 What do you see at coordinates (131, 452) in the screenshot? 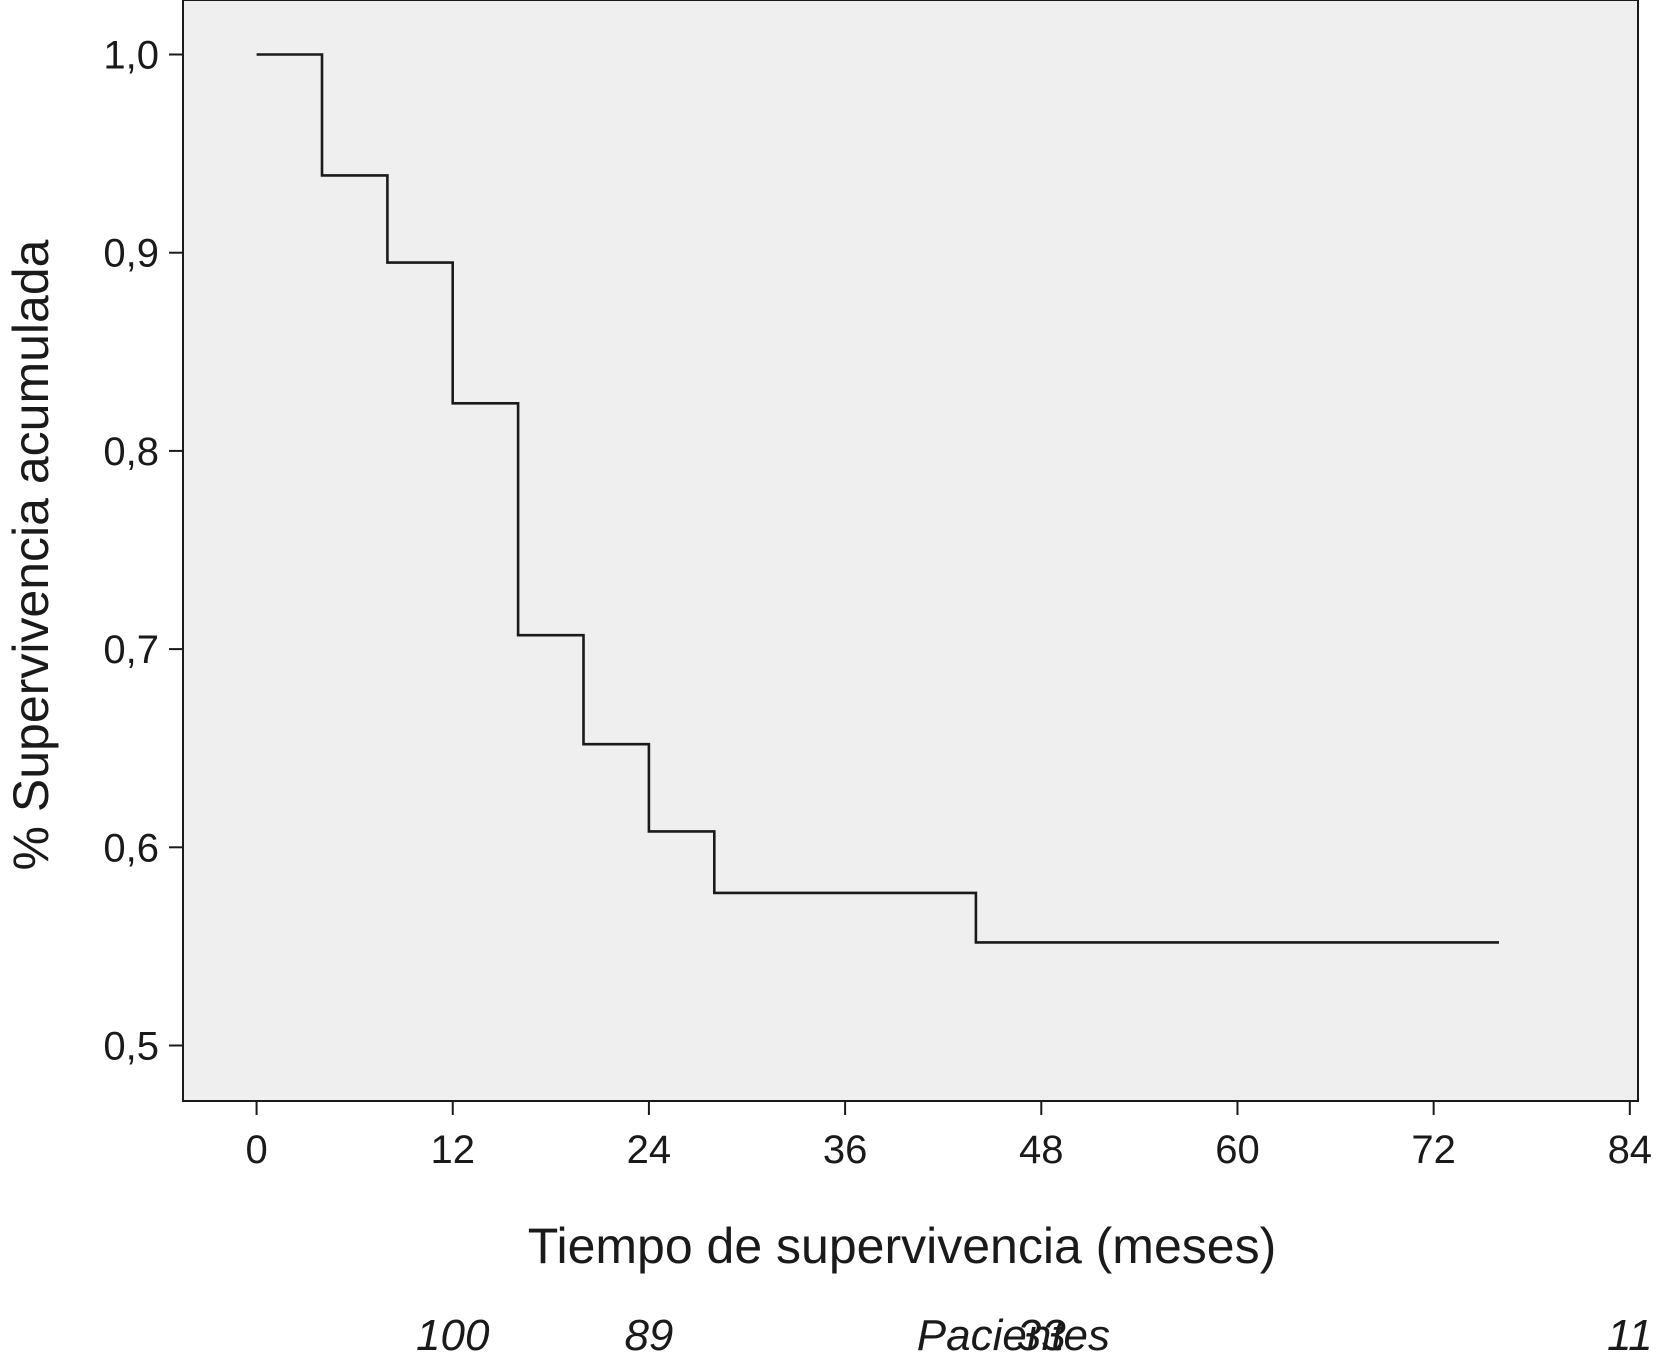
I see `y-tick-label: 0,8` at bounding box center [131, 452].